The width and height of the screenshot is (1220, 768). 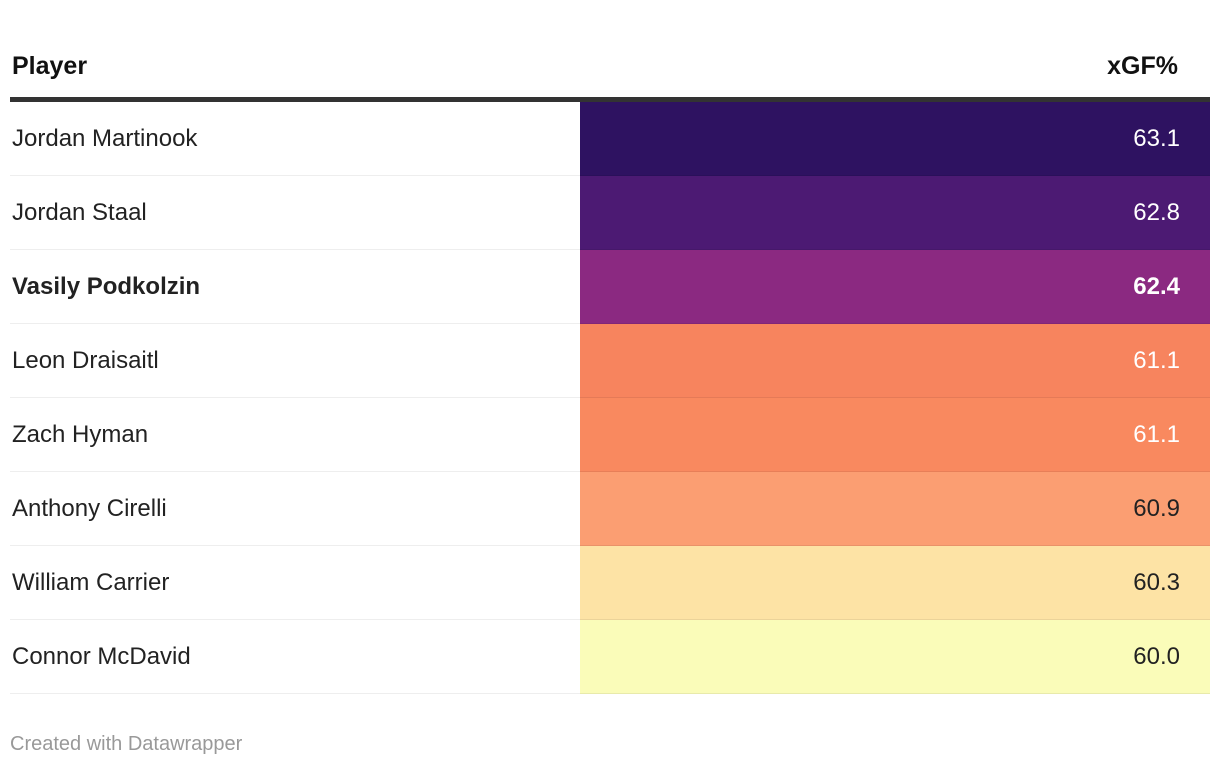 What do you see at coordinates (295, 583) in the screenshot?
I see `player-name-cell: William Carrier` at bounding box center [295, 583].